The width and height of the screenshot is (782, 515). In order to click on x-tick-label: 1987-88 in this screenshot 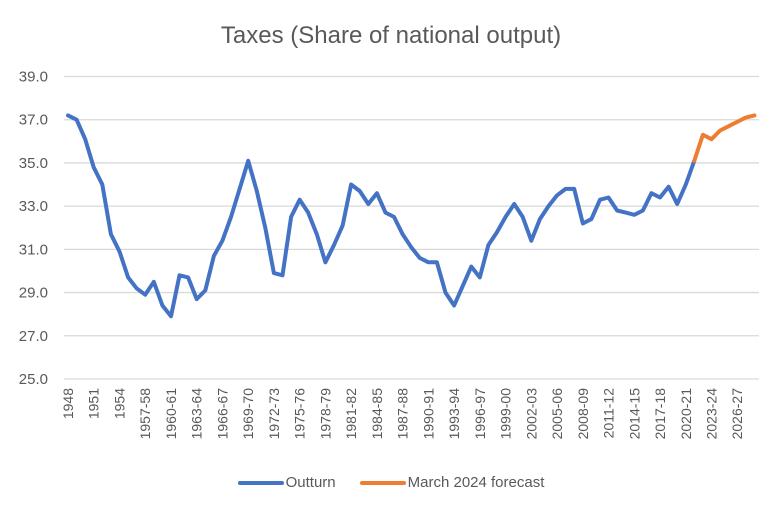, I will do `click(403, 414)`.